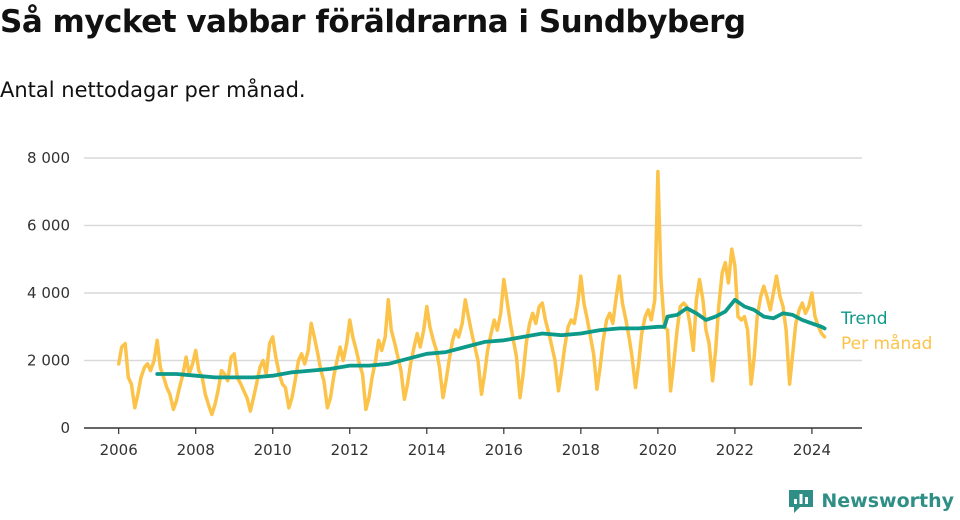 The width and height of the screenshot is (960, 520). What do you see at coordinates (801, 501) in the screenshot?
I see `newsworthy-logo-icon` at bounding box center [801, 501].